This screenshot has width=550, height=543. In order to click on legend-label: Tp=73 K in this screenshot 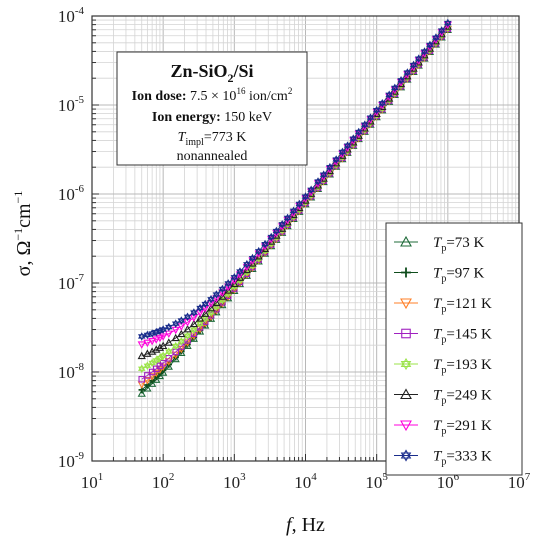, I will do `click(459, 244)`.